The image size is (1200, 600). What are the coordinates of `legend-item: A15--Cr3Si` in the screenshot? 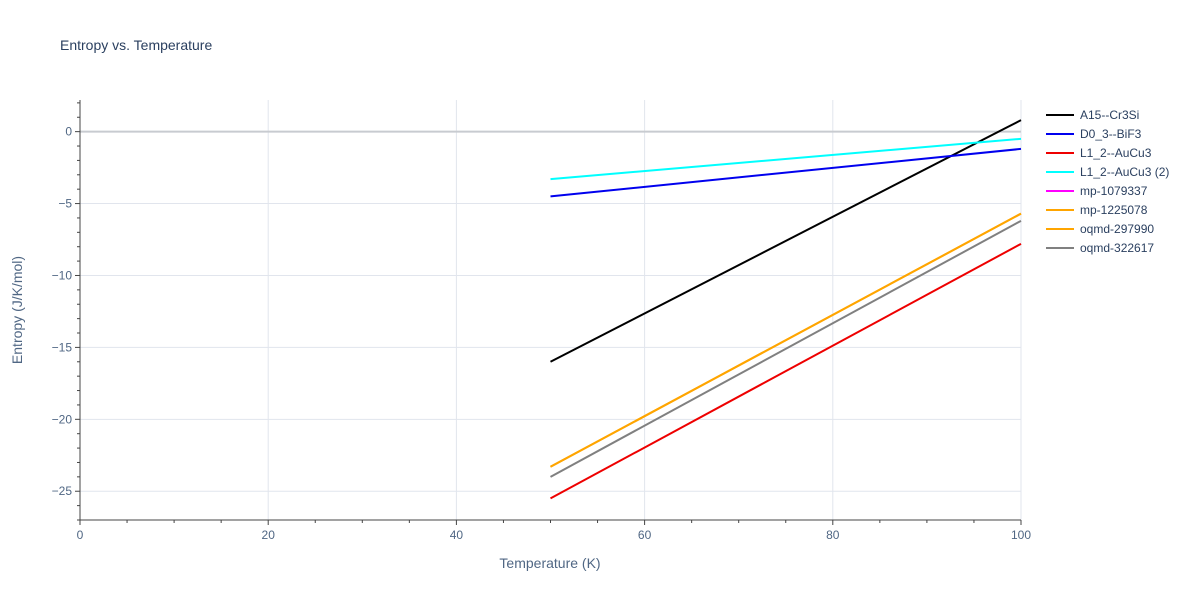 It's located at (1092, 115).